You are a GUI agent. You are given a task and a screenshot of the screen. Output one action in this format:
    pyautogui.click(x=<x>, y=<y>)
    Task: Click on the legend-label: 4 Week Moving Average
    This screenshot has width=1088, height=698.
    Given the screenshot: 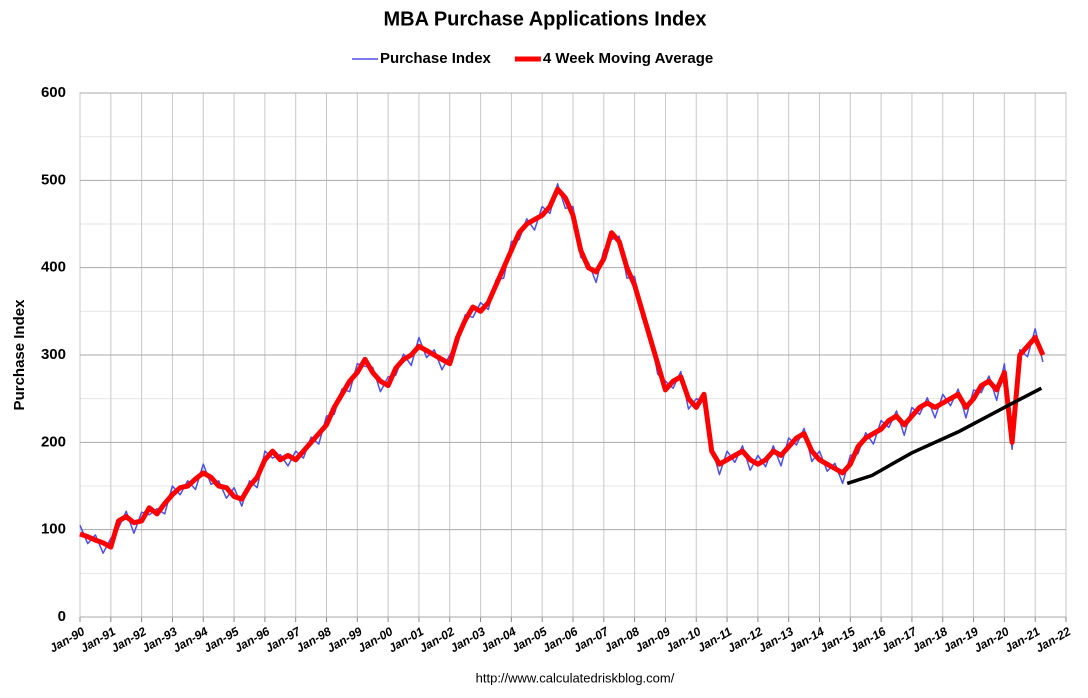 What is the action you would take?
    pyautogui.click(x=628, y=58)
    